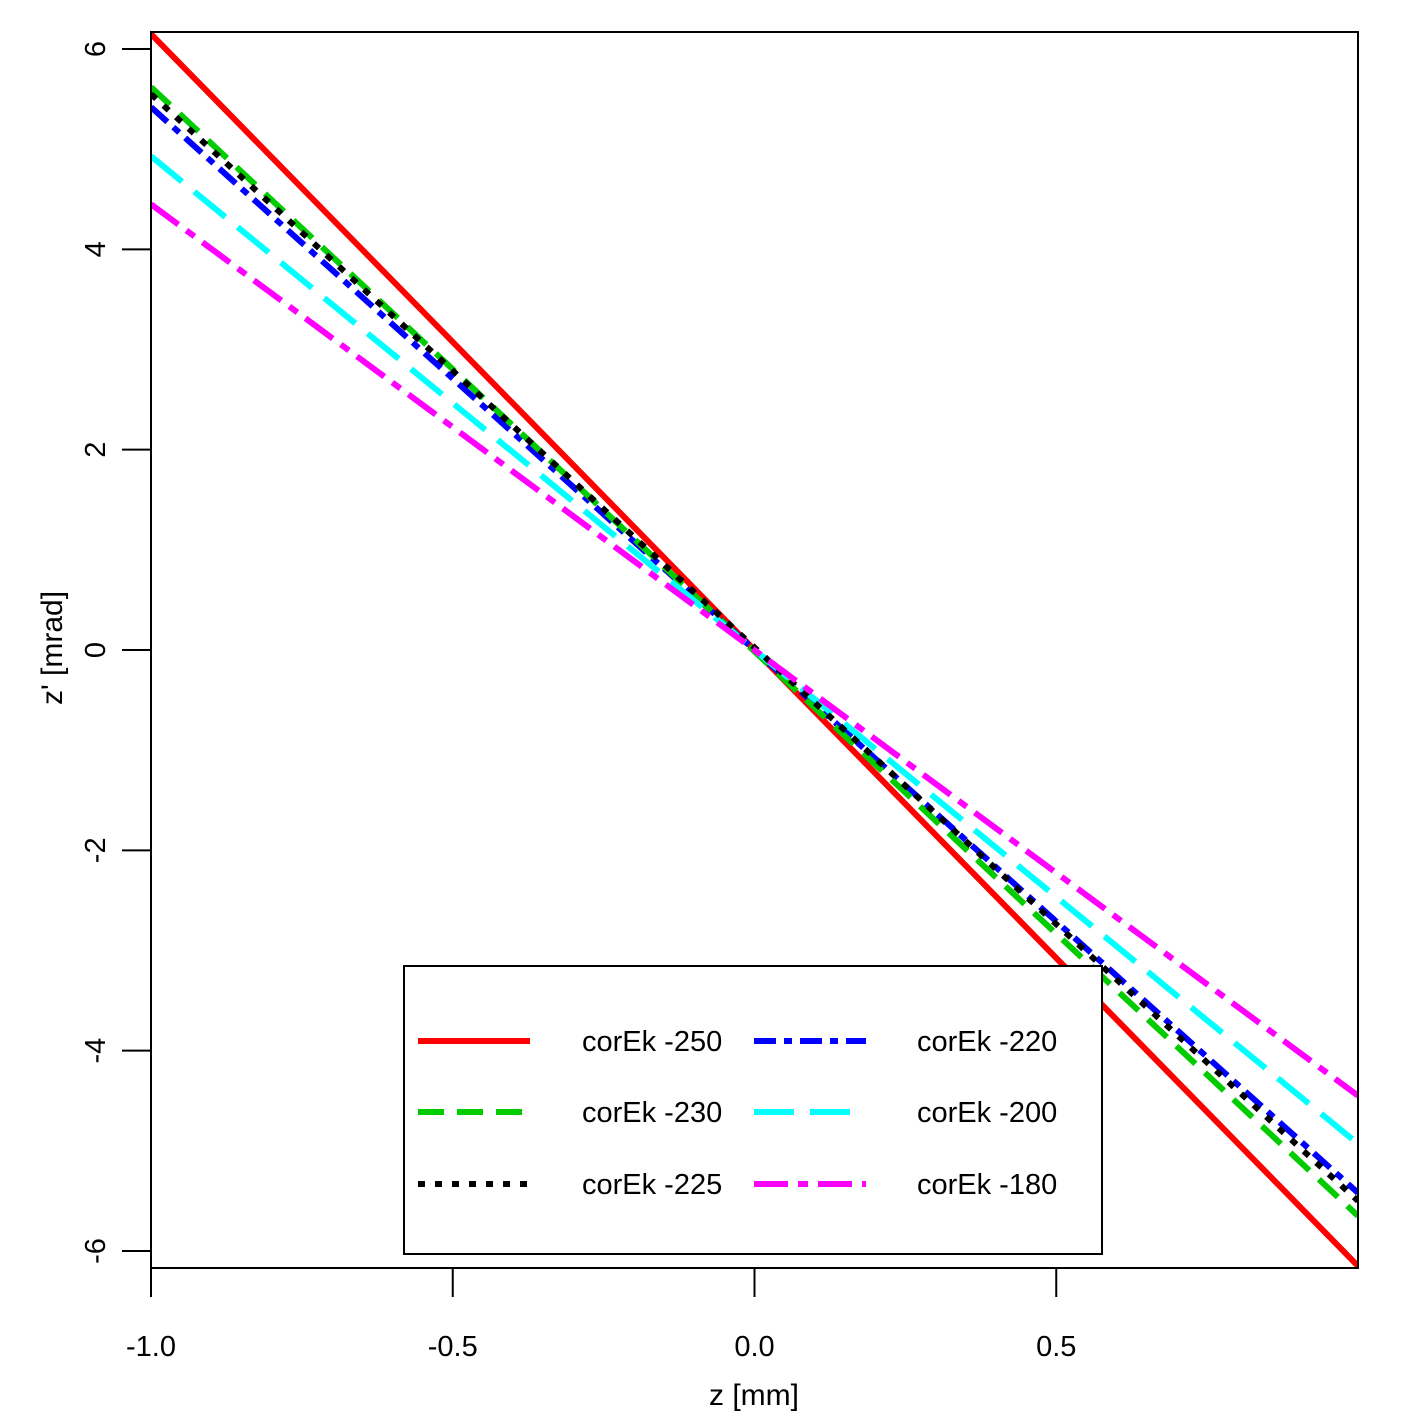  I want to click on y-tick-label: -4, so click(96, 1051).